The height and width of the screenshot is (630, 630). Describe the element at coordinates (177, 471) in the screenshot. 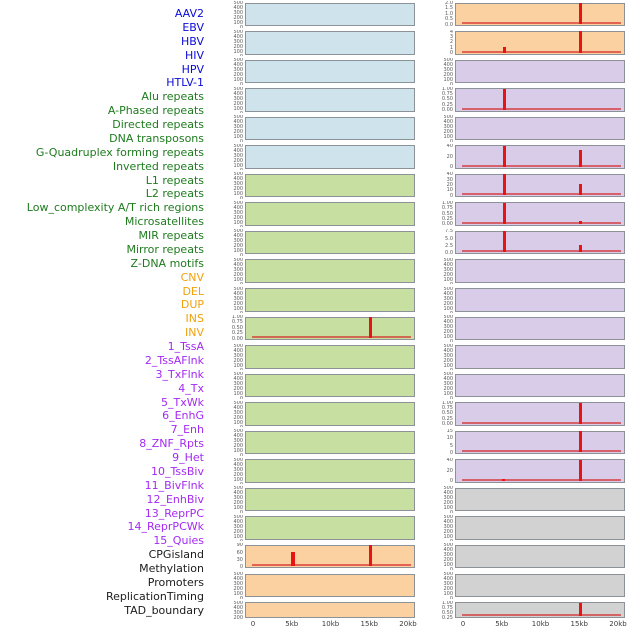

I see `track-label: 10_TssBiv` at that location.